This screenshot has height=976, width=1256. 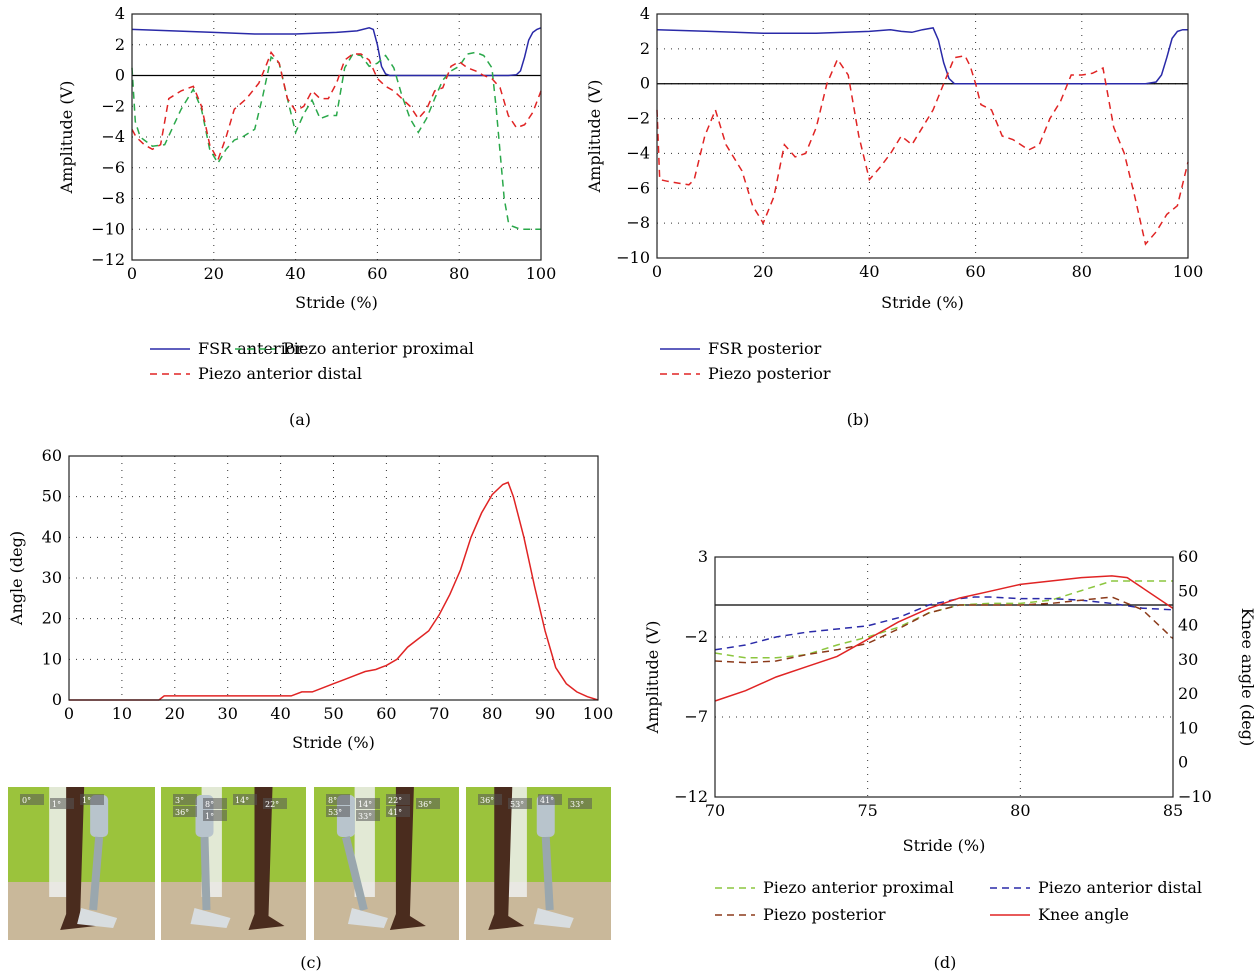 I want to click on legend-label: Piezo anterior proximal, so click(x=378, y=348).